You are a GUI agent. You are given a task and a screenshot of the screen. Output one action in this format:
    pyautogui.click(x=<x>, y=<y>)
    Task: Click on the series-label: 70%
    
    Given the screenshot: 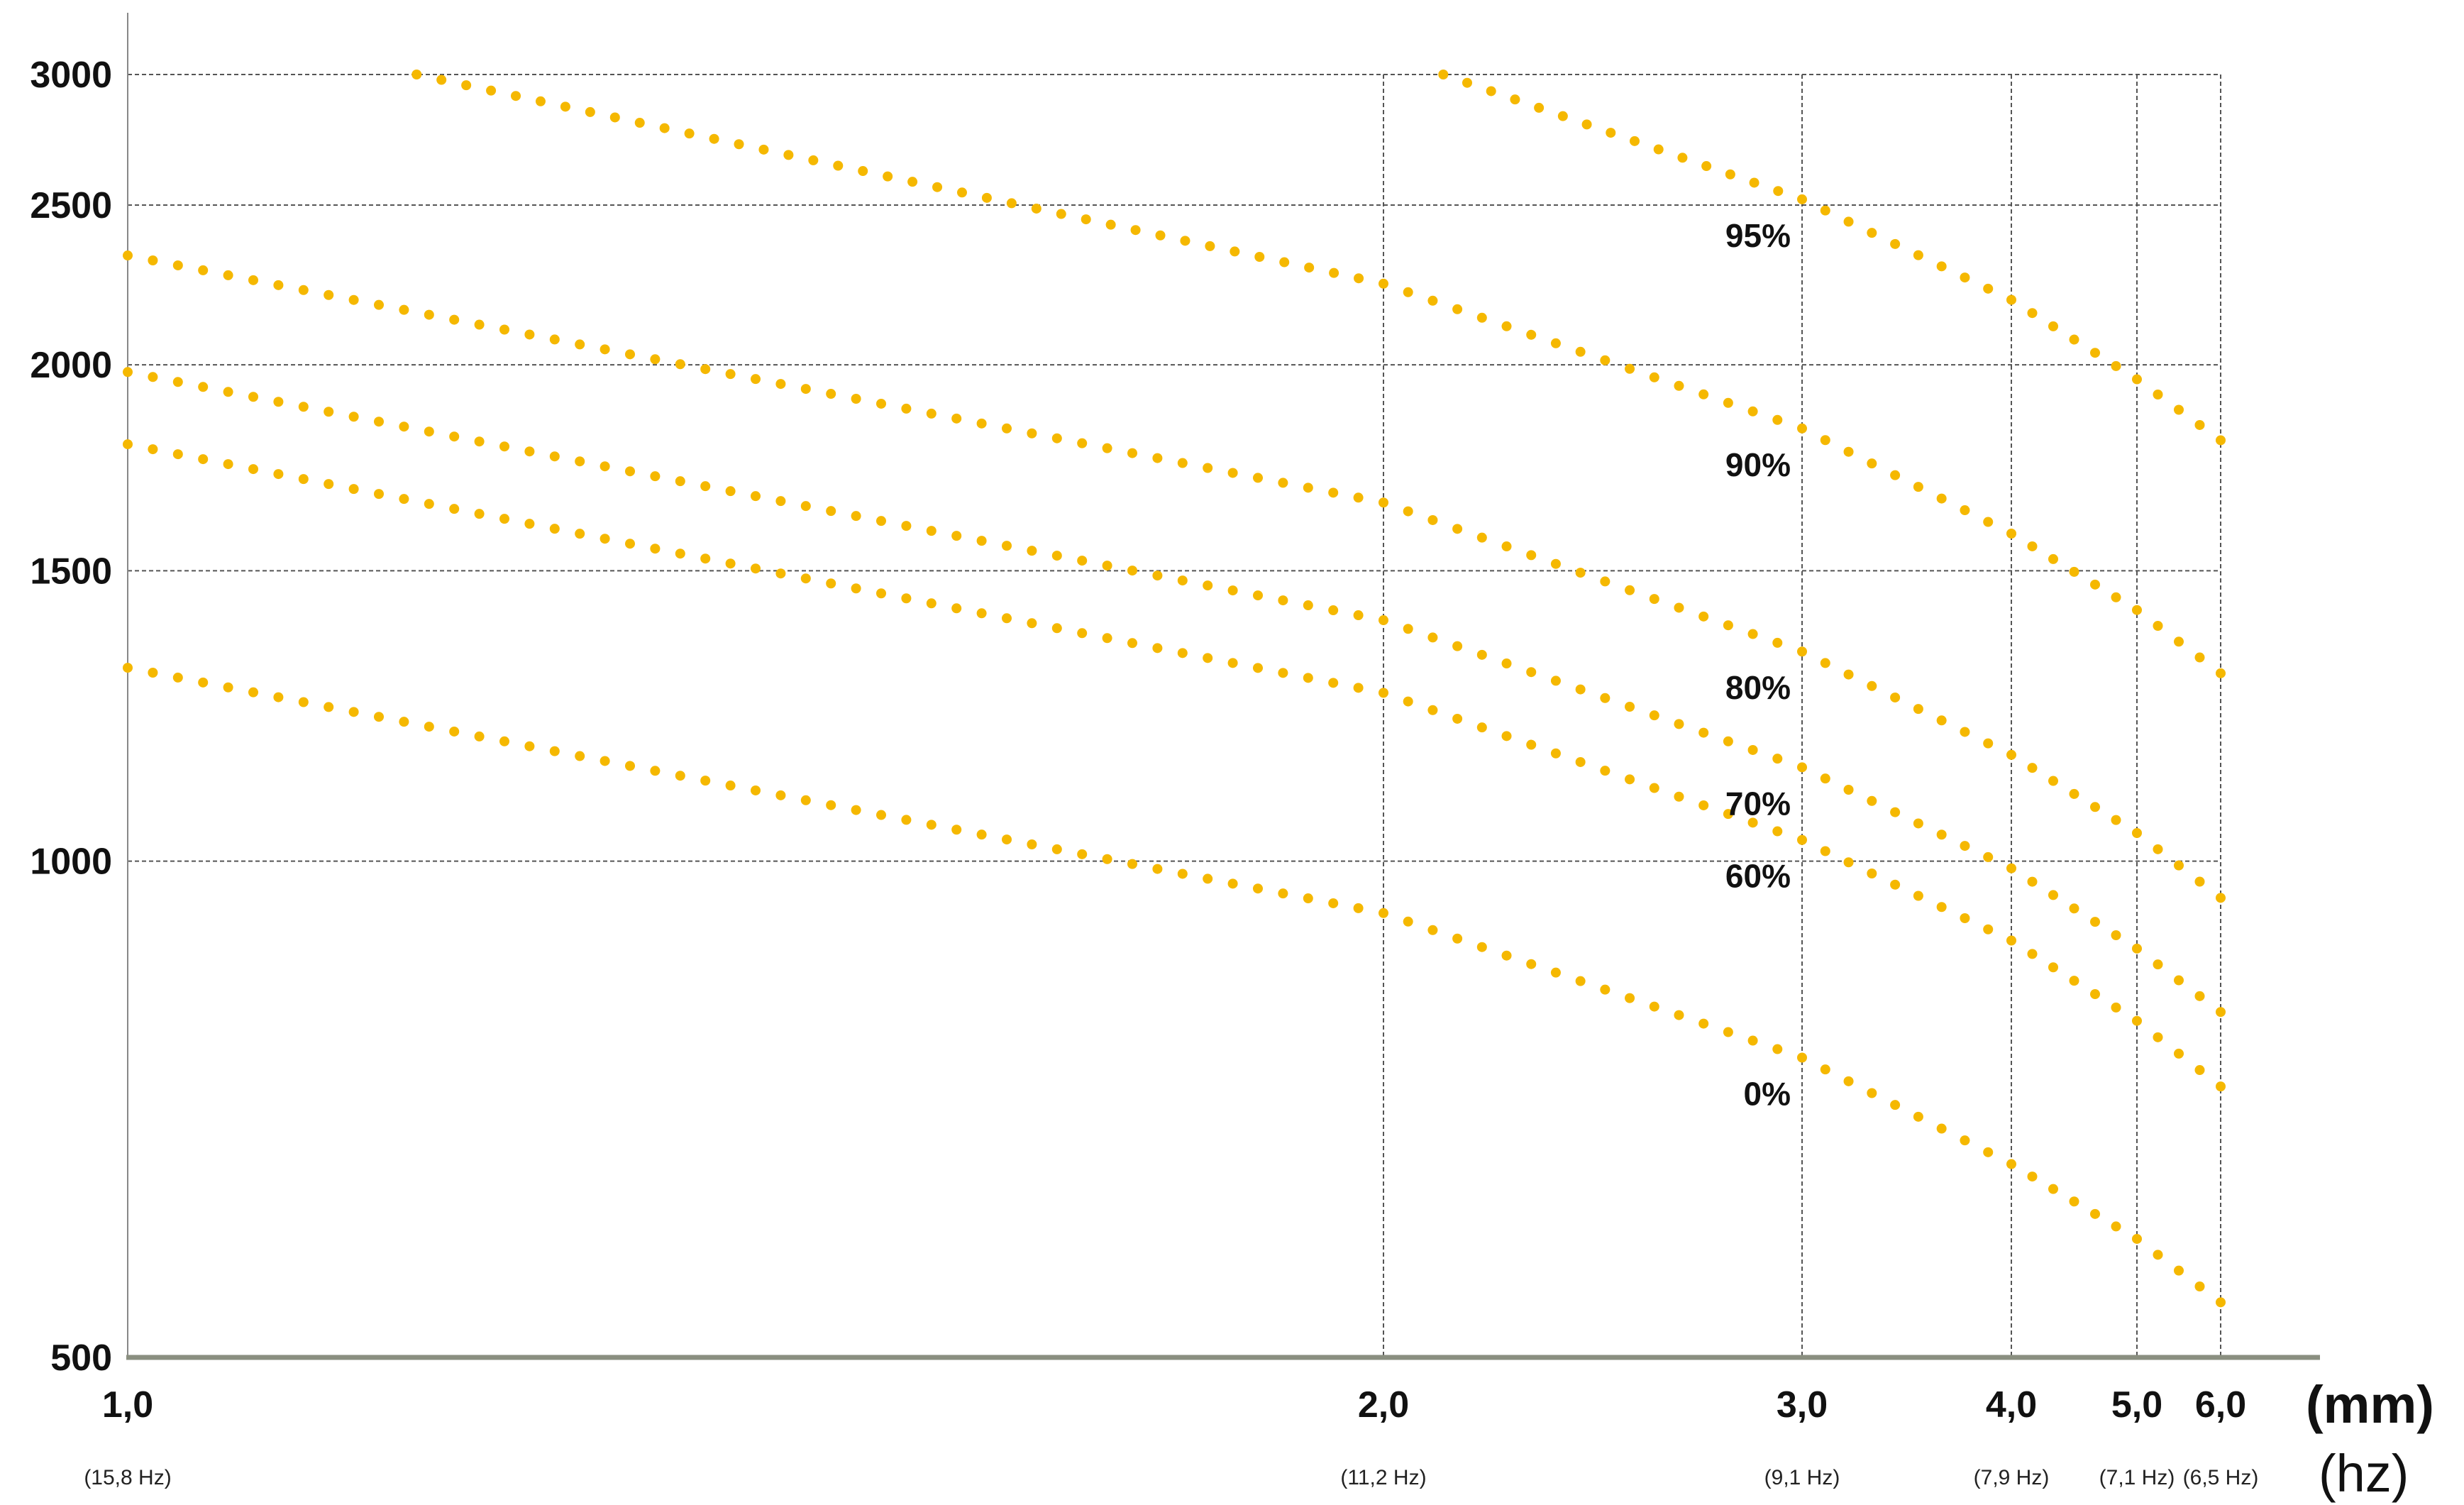 What is the action you would take?
    pyautogui.click(x=1758, y=804)
    